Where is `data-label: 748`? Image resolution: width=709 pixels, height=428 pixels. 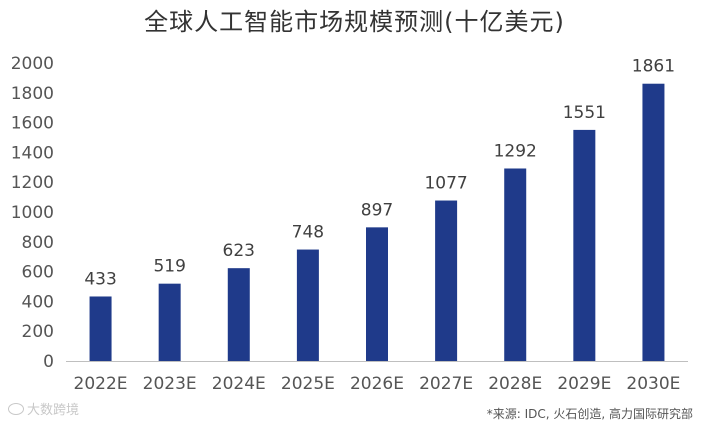 data-label: 748 is located at coordinates (308, 233).